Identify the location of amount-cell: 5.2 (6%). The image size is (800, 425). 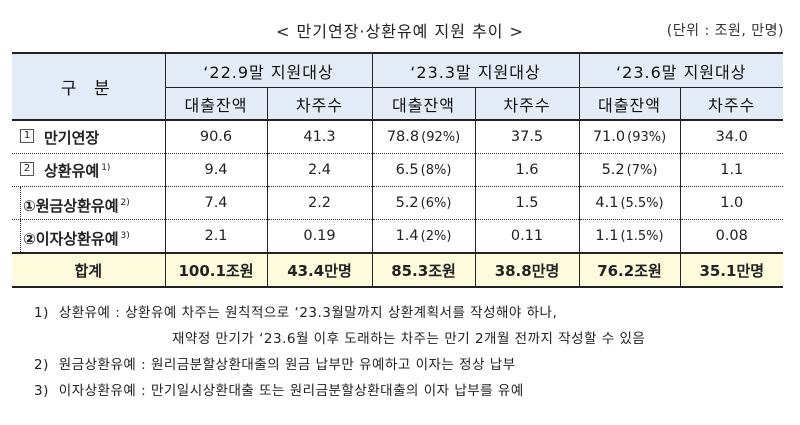
(423, 203).